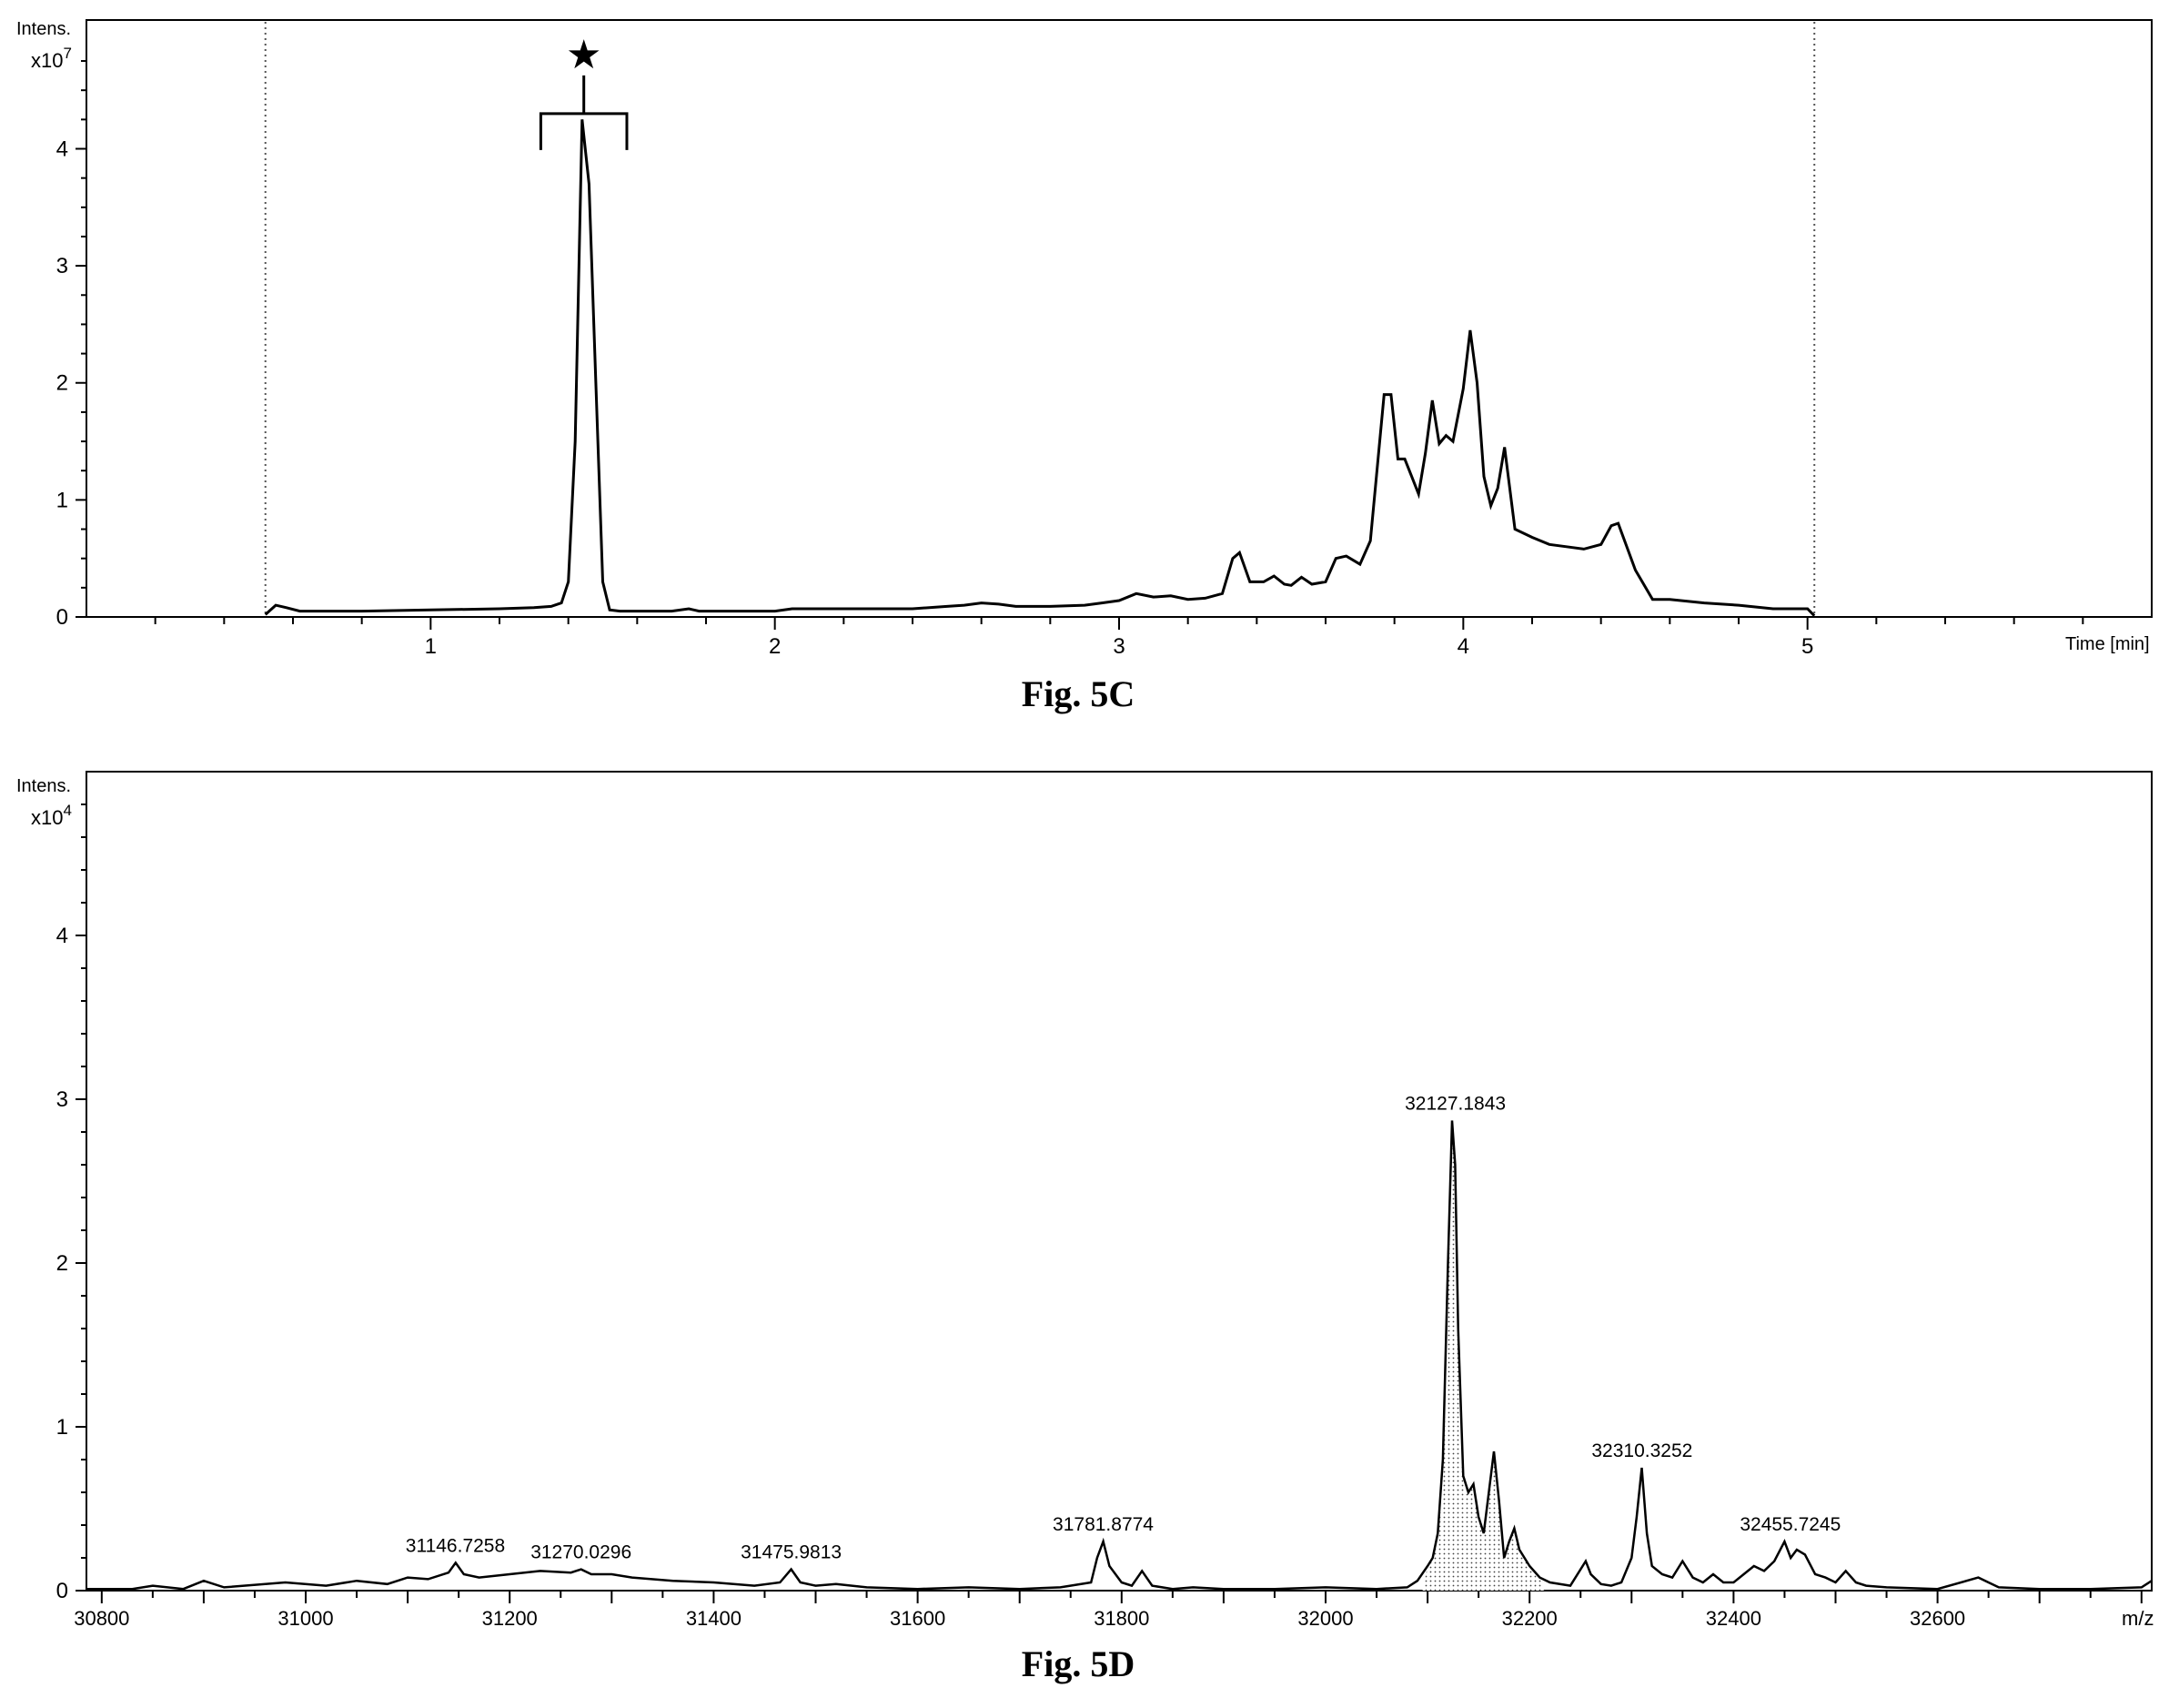 The height and width of the screenshot is (1708, 2169). What do you see at coordinates (584, 55) in the screenshot?
I see `star-marker: ★` at bounding box center [584, 55].